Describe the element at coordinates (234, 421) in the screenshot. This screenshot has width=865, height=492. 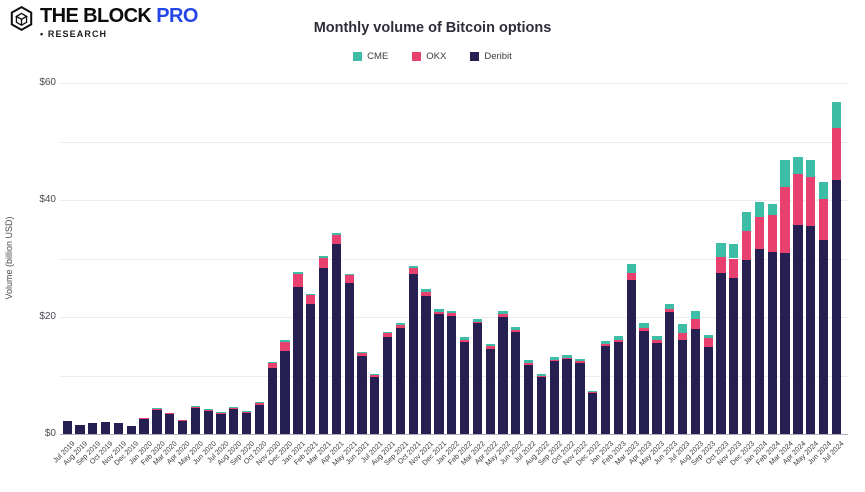
I see `bar-deribit-aug-2020` at that location.